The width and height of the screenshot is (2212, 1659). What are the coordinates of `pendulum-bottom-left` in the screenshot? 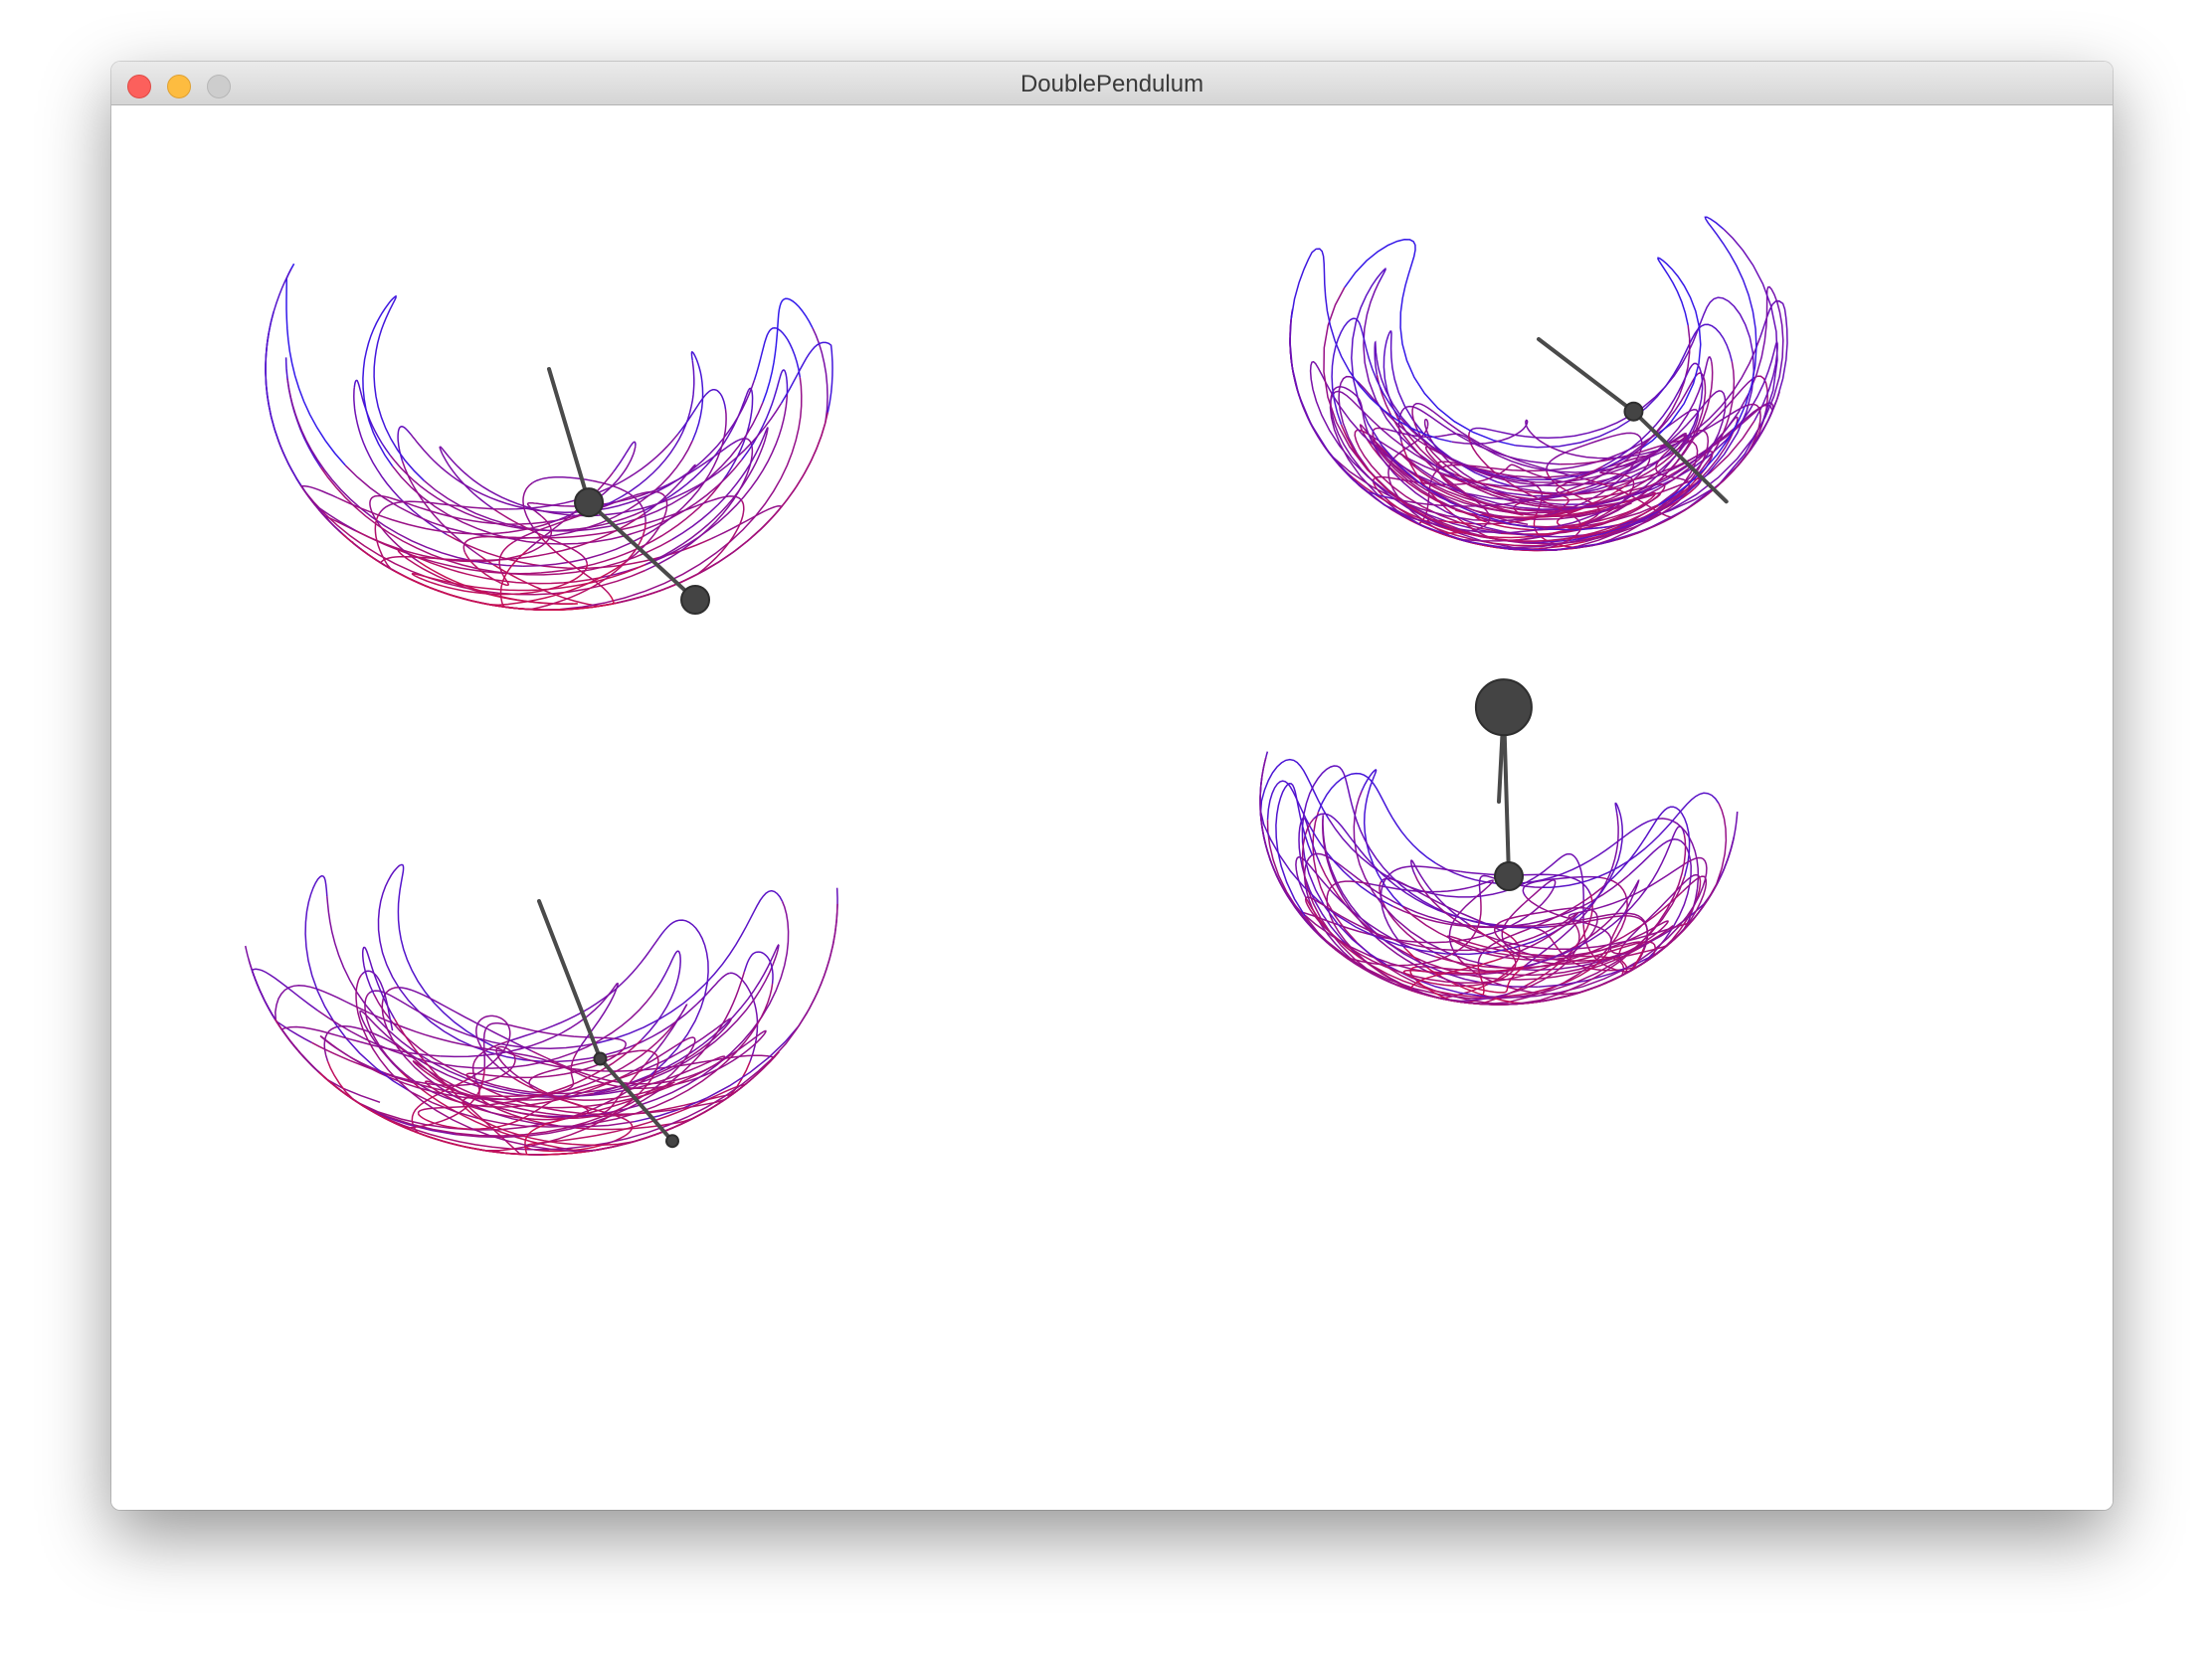 It's located at (541, 1009).